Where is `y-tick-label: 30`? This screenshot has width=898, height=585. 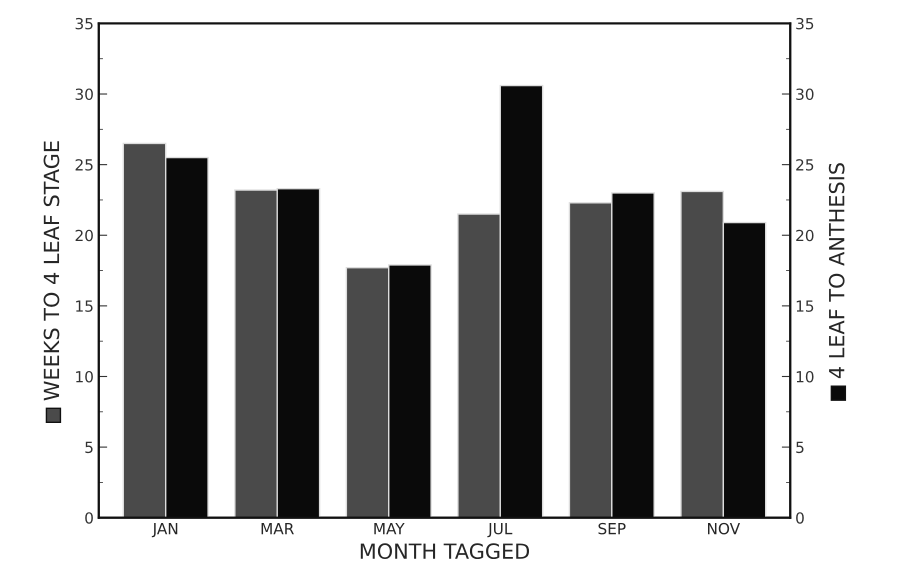 y-tick-label: 30 is located at coordinates (84, 94).